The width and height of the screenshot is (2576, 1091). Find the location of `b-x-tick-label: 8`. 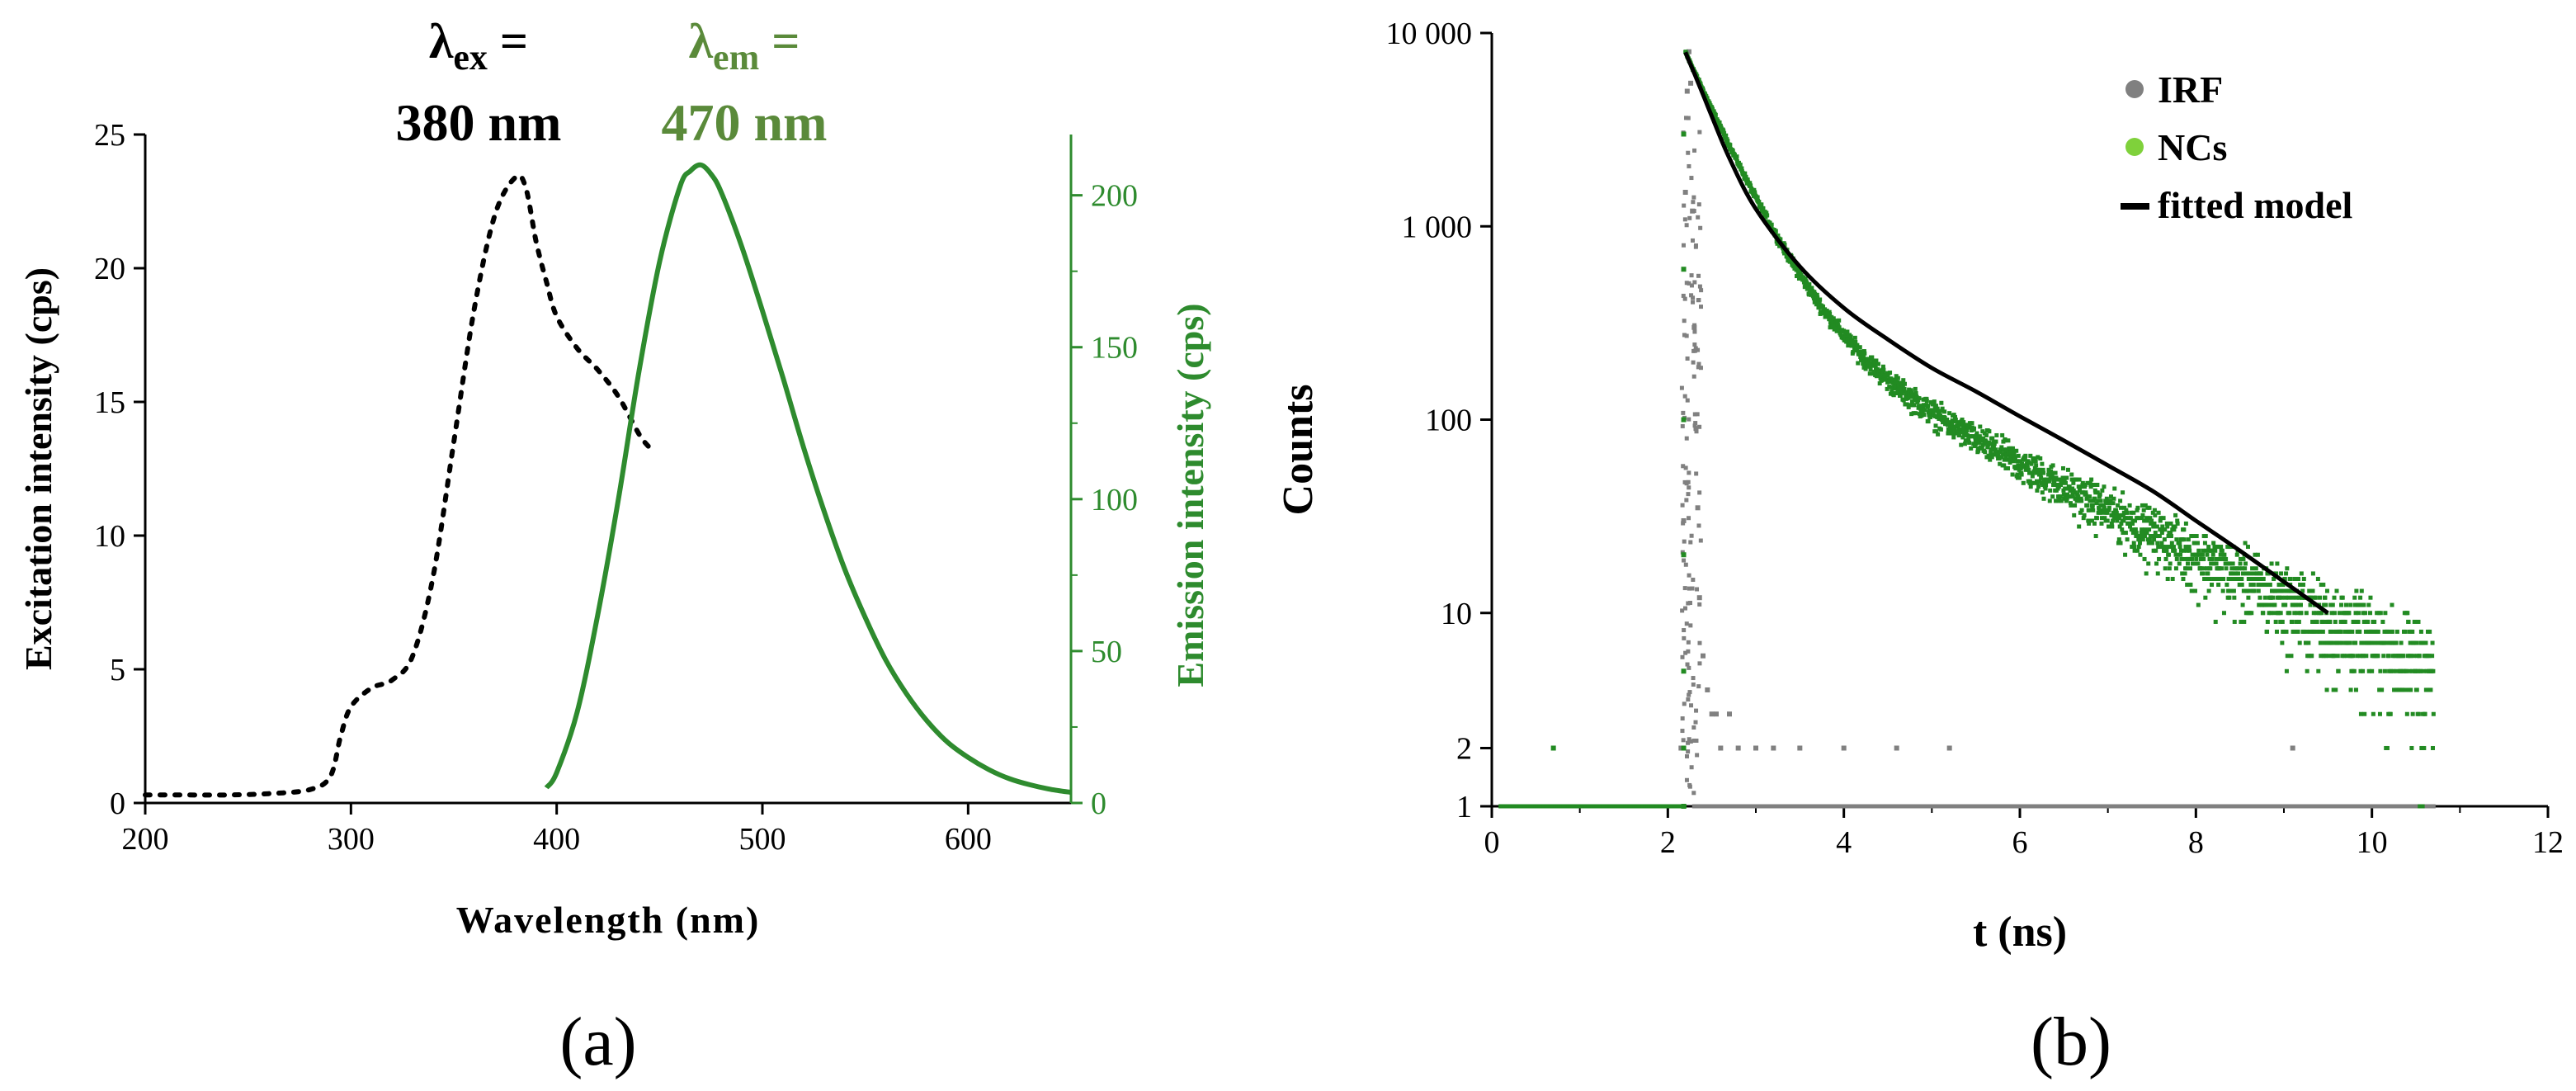

b-x-tick-label: 8 is located at coordinates (2196, 842).